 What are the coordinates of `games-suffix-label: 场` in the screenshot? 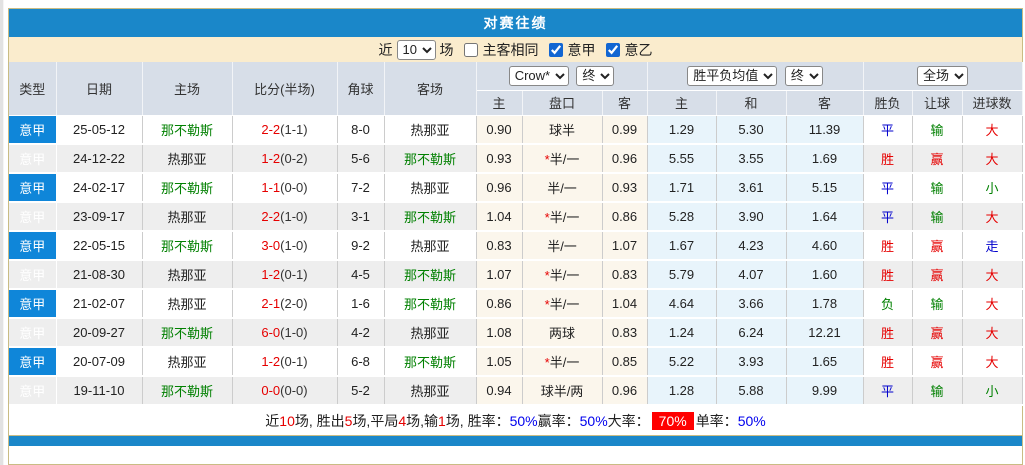 It's located at (446, 49).